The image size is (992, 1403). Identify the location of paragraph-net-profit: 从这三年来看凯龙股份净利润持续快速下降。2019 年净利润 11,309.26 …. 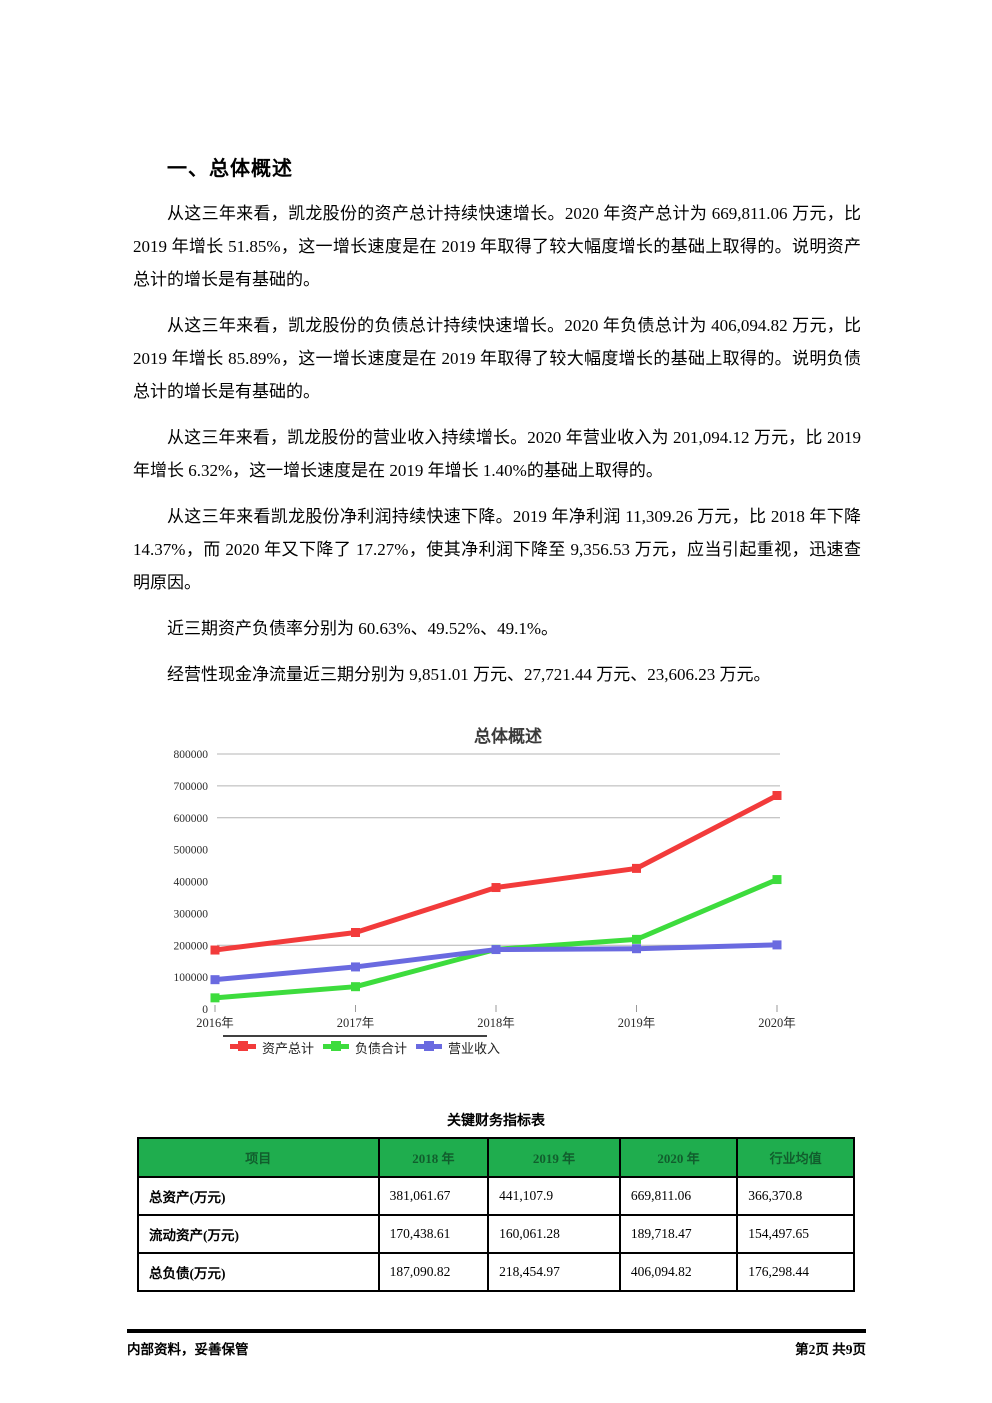
(497, 549).